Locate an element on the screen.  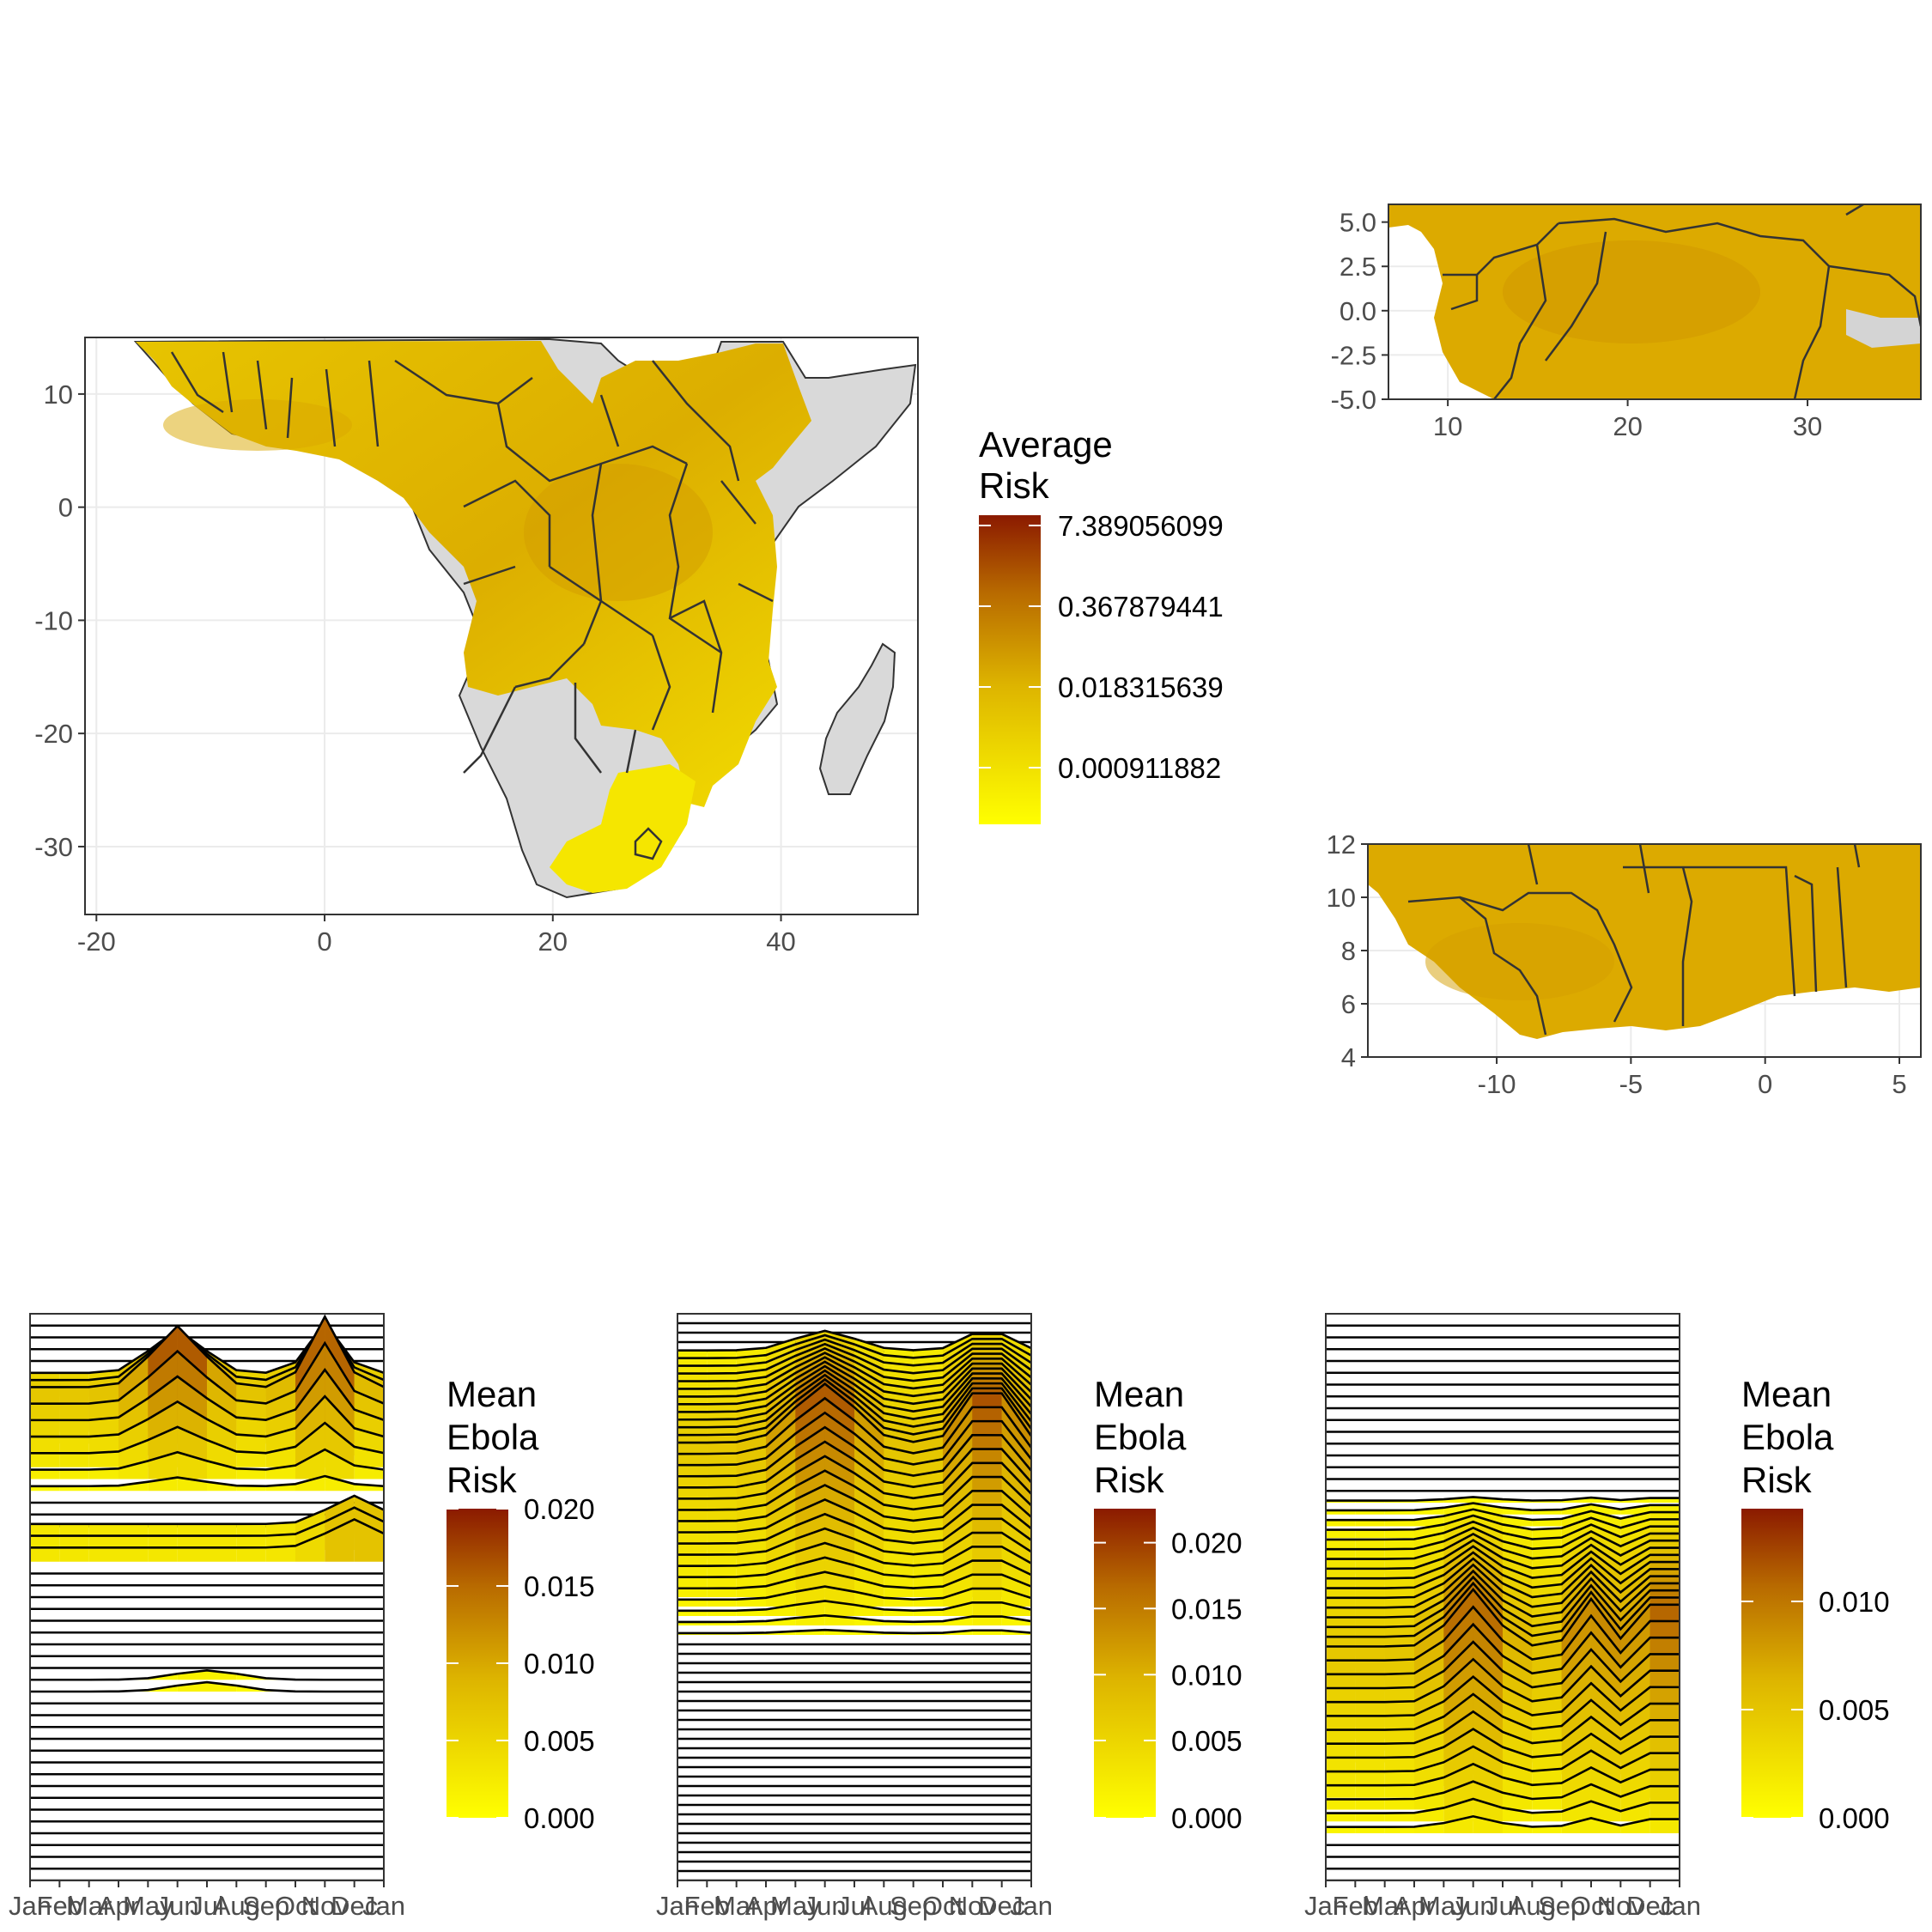
legend-title-line-2: Risk is located at coordinates (1014, 486).